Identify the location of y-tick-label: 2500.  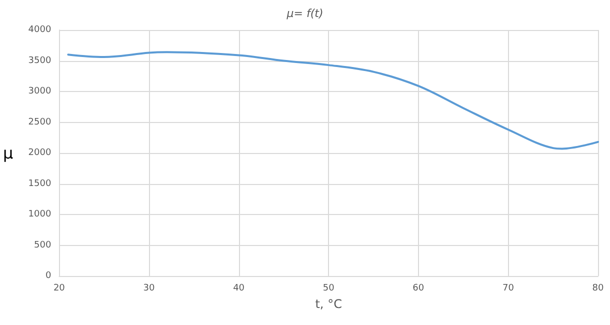
(40, 122).